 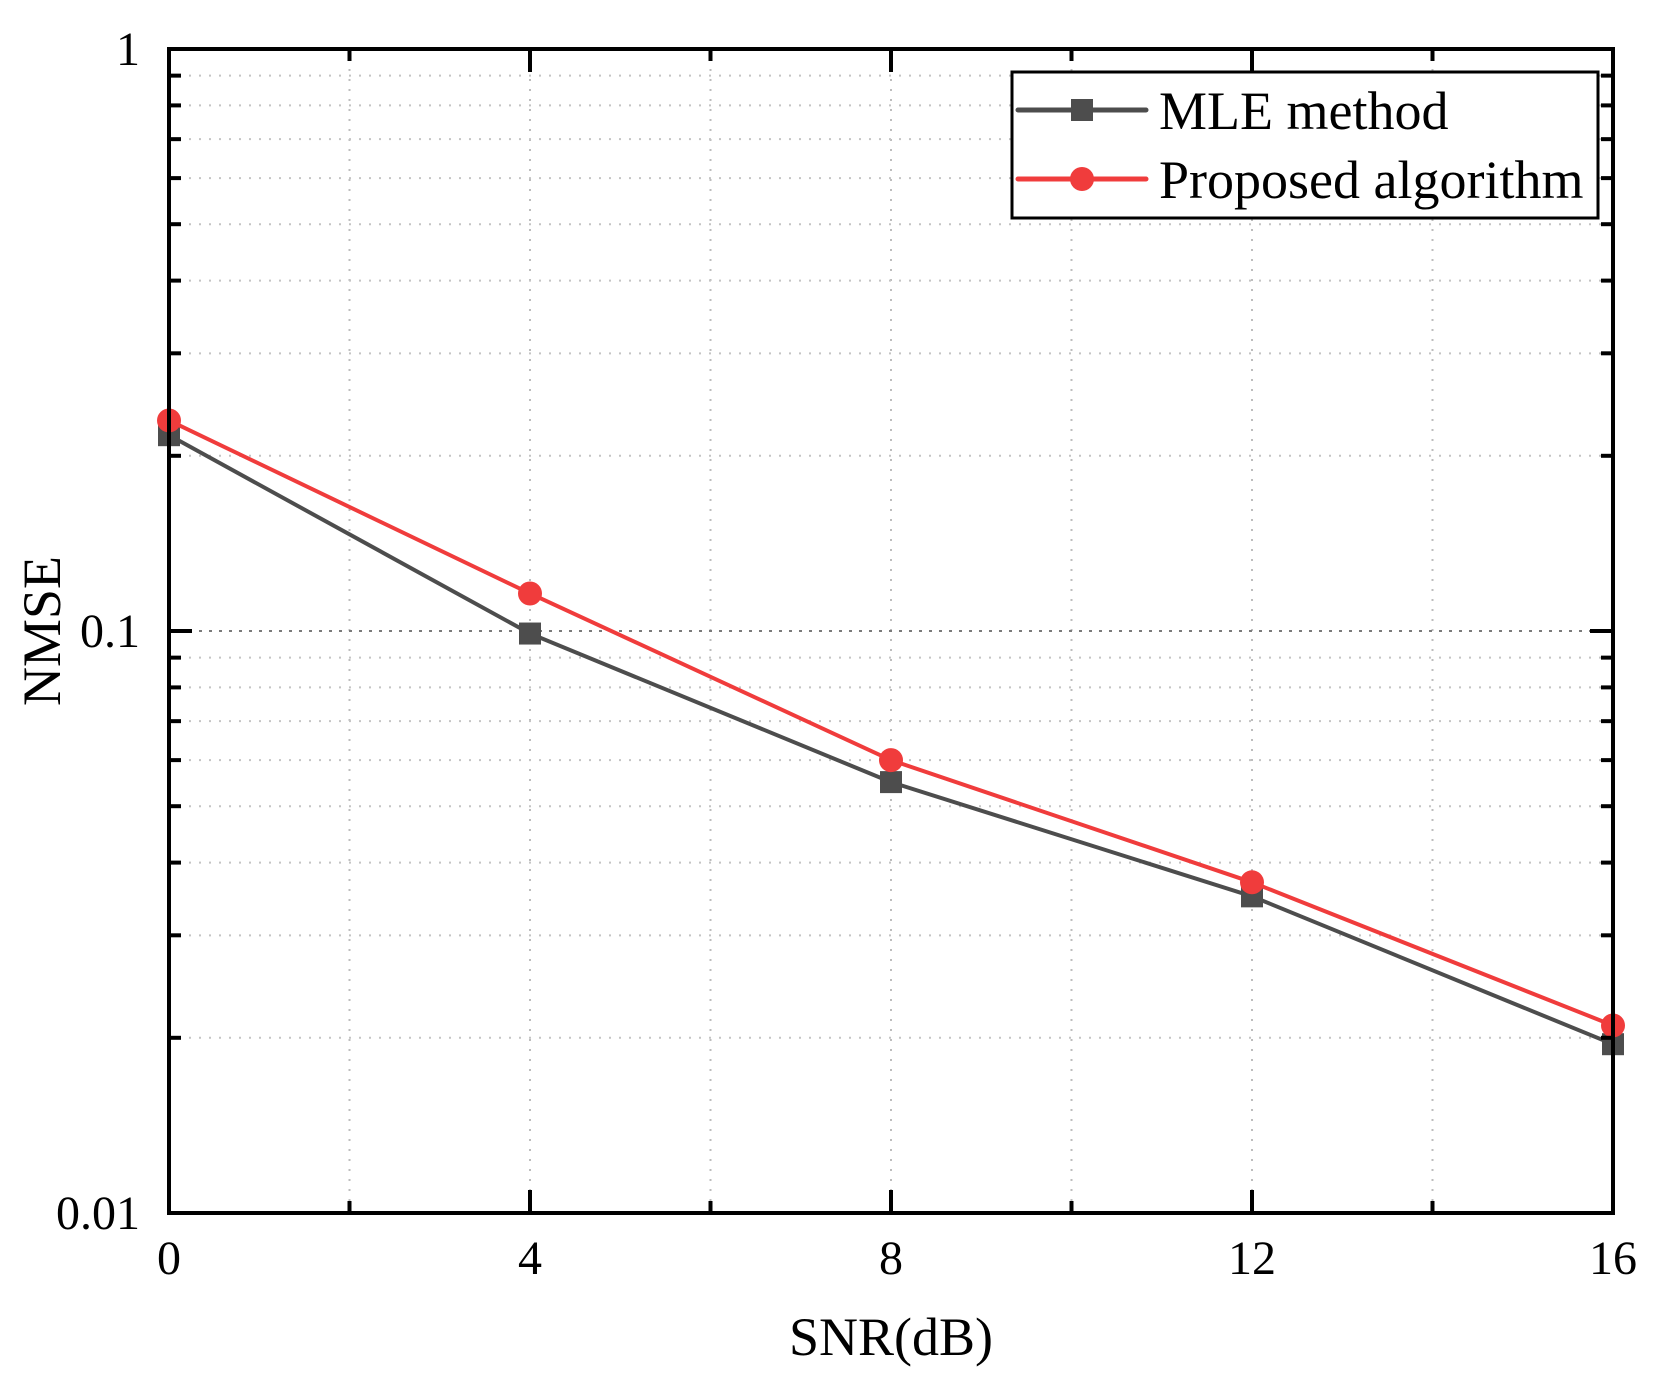 I want to click on y-tick-label: 0.1, so click(x=110, y=631).